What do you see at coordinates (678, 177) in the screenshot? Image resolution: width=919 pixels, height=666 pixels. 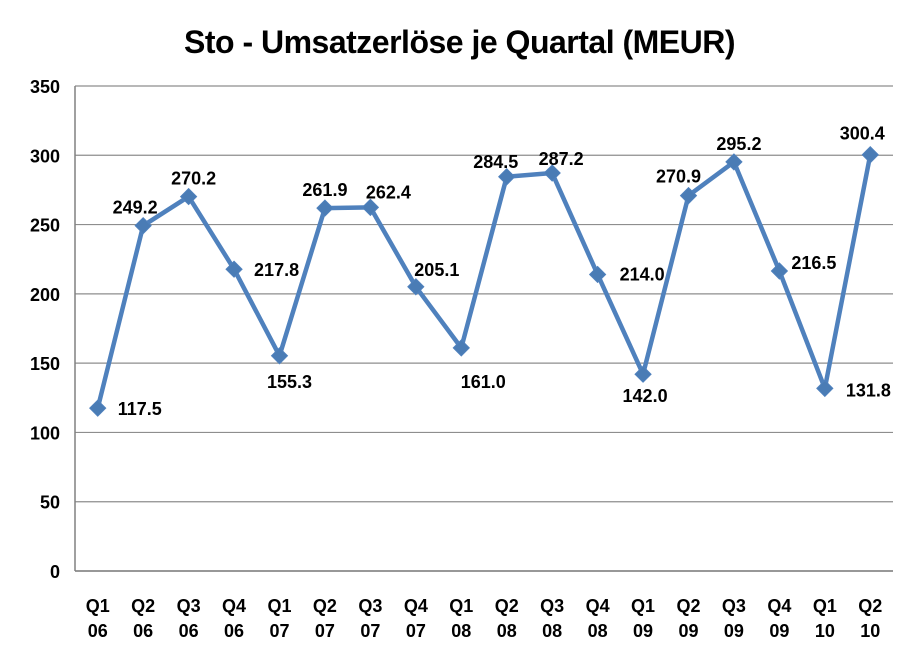 I see `data-point-label: 270.9` at bounding box center [678, 177].